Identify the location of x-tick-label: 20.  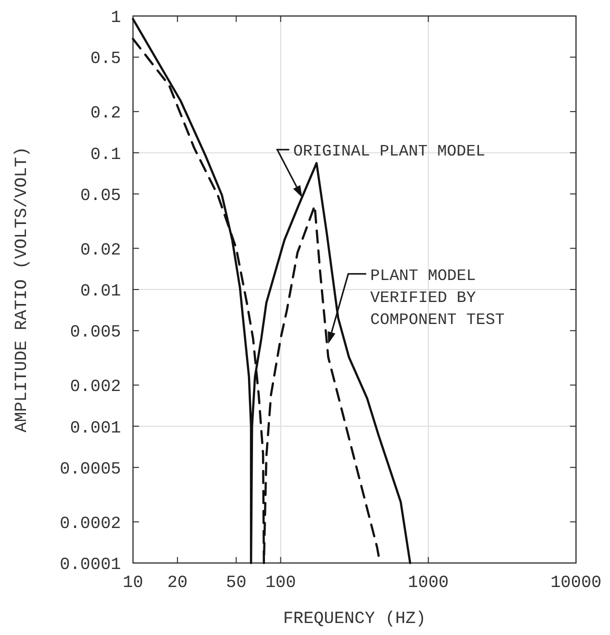
(177, 583).